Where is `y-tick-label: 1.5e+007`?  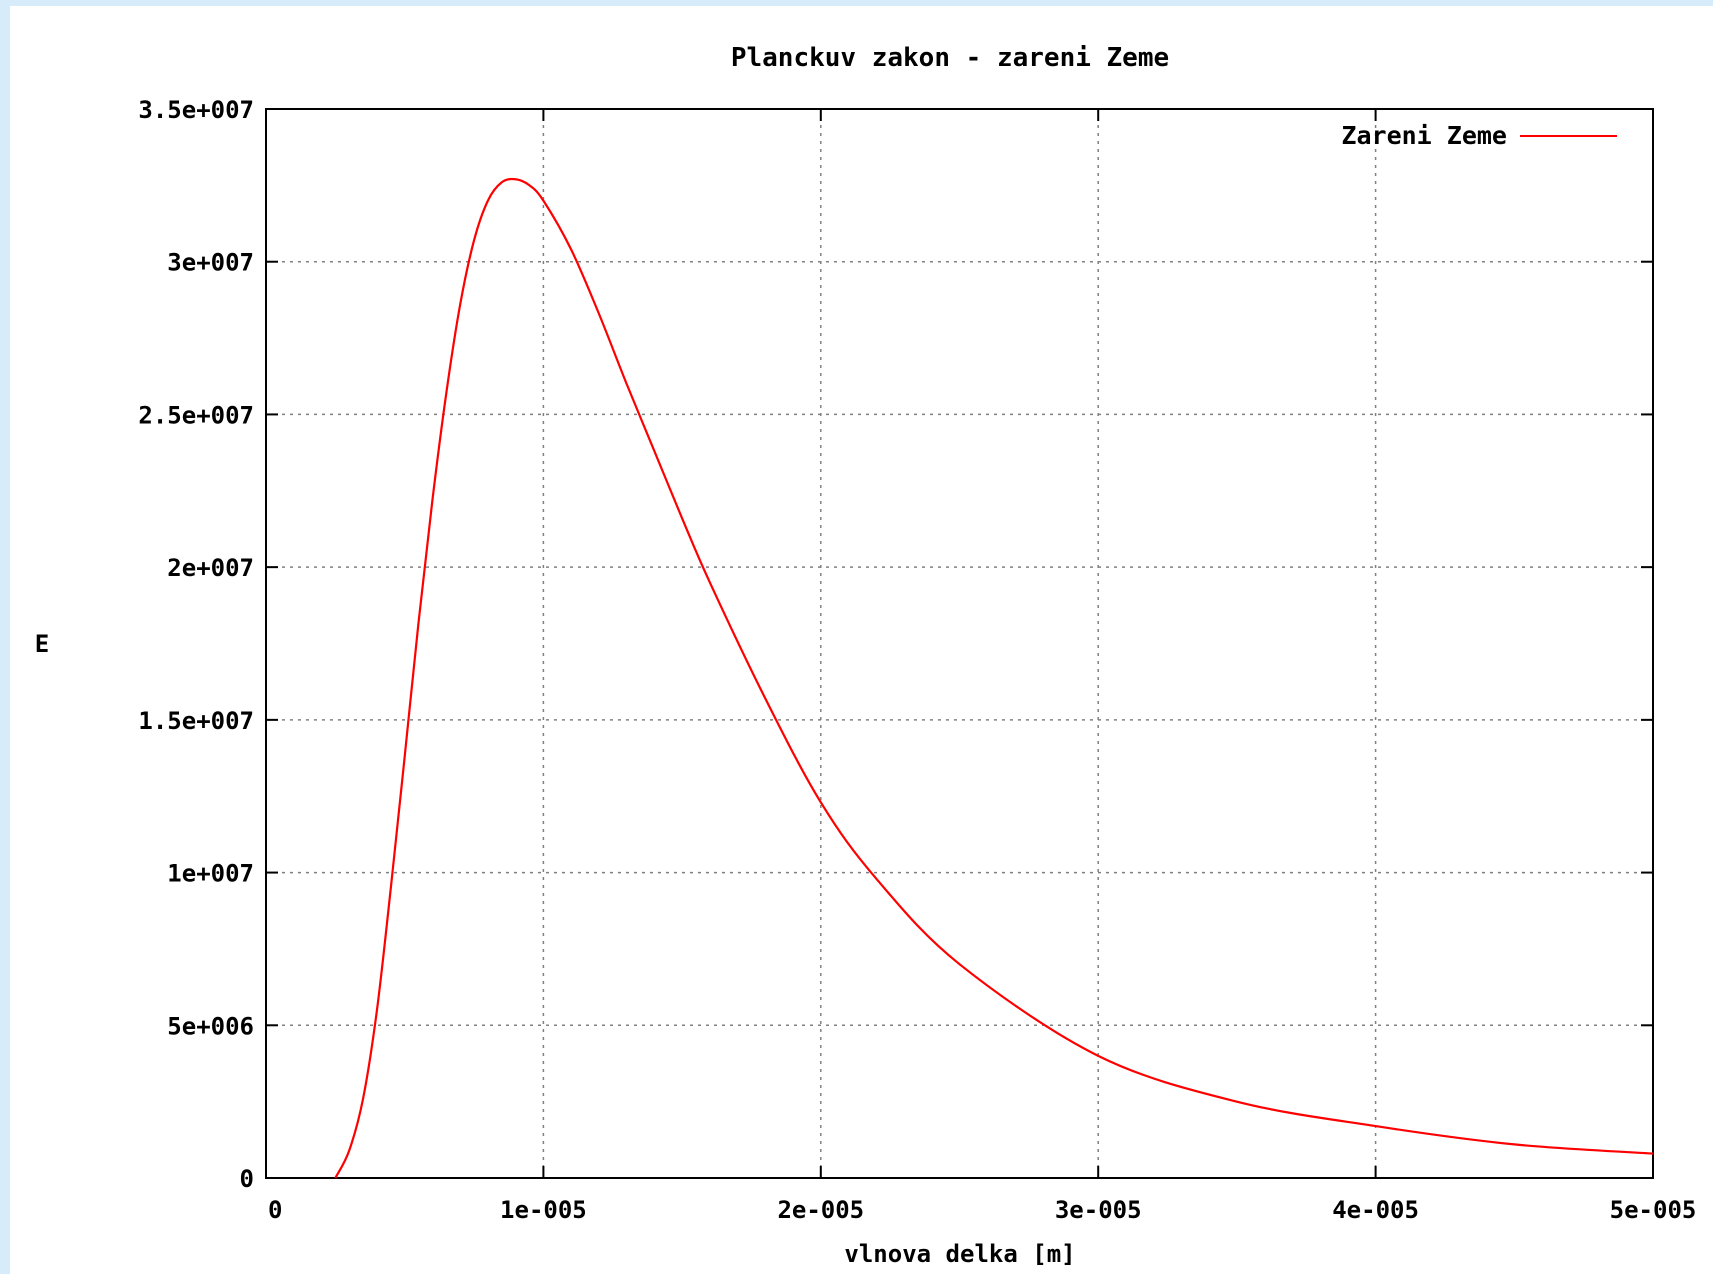 y-tick-label: 1.5e+007 is located at coordinates (196, 721).